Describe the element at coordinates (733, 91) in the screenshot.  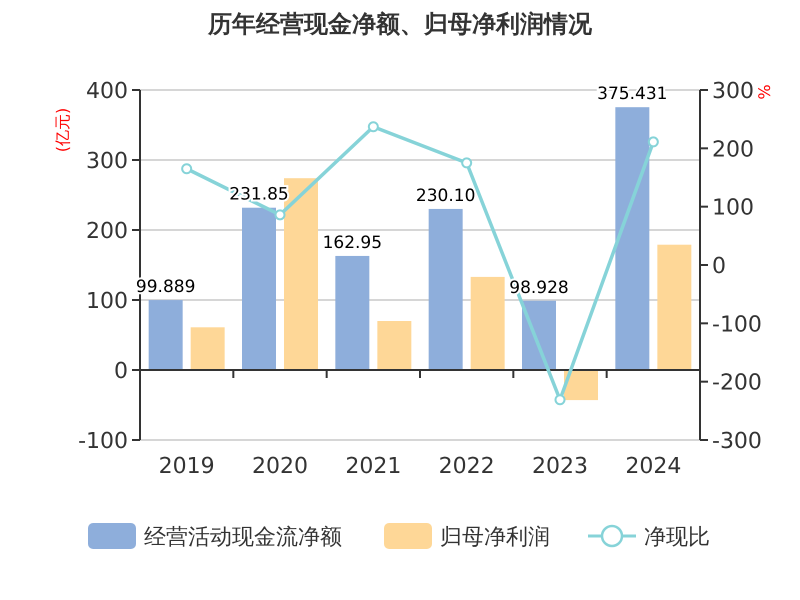
I see `y2-tick-label: 300` at that location.